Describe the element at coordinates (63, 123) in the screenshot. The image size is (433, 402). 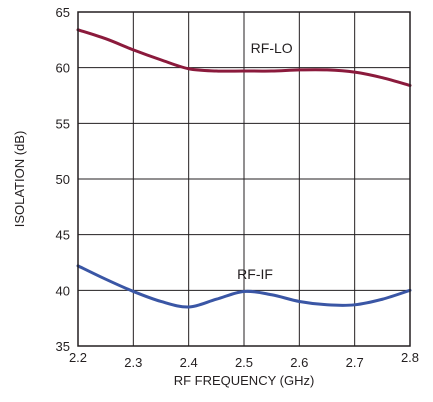
I see `y-tick-label: 55` at that location.